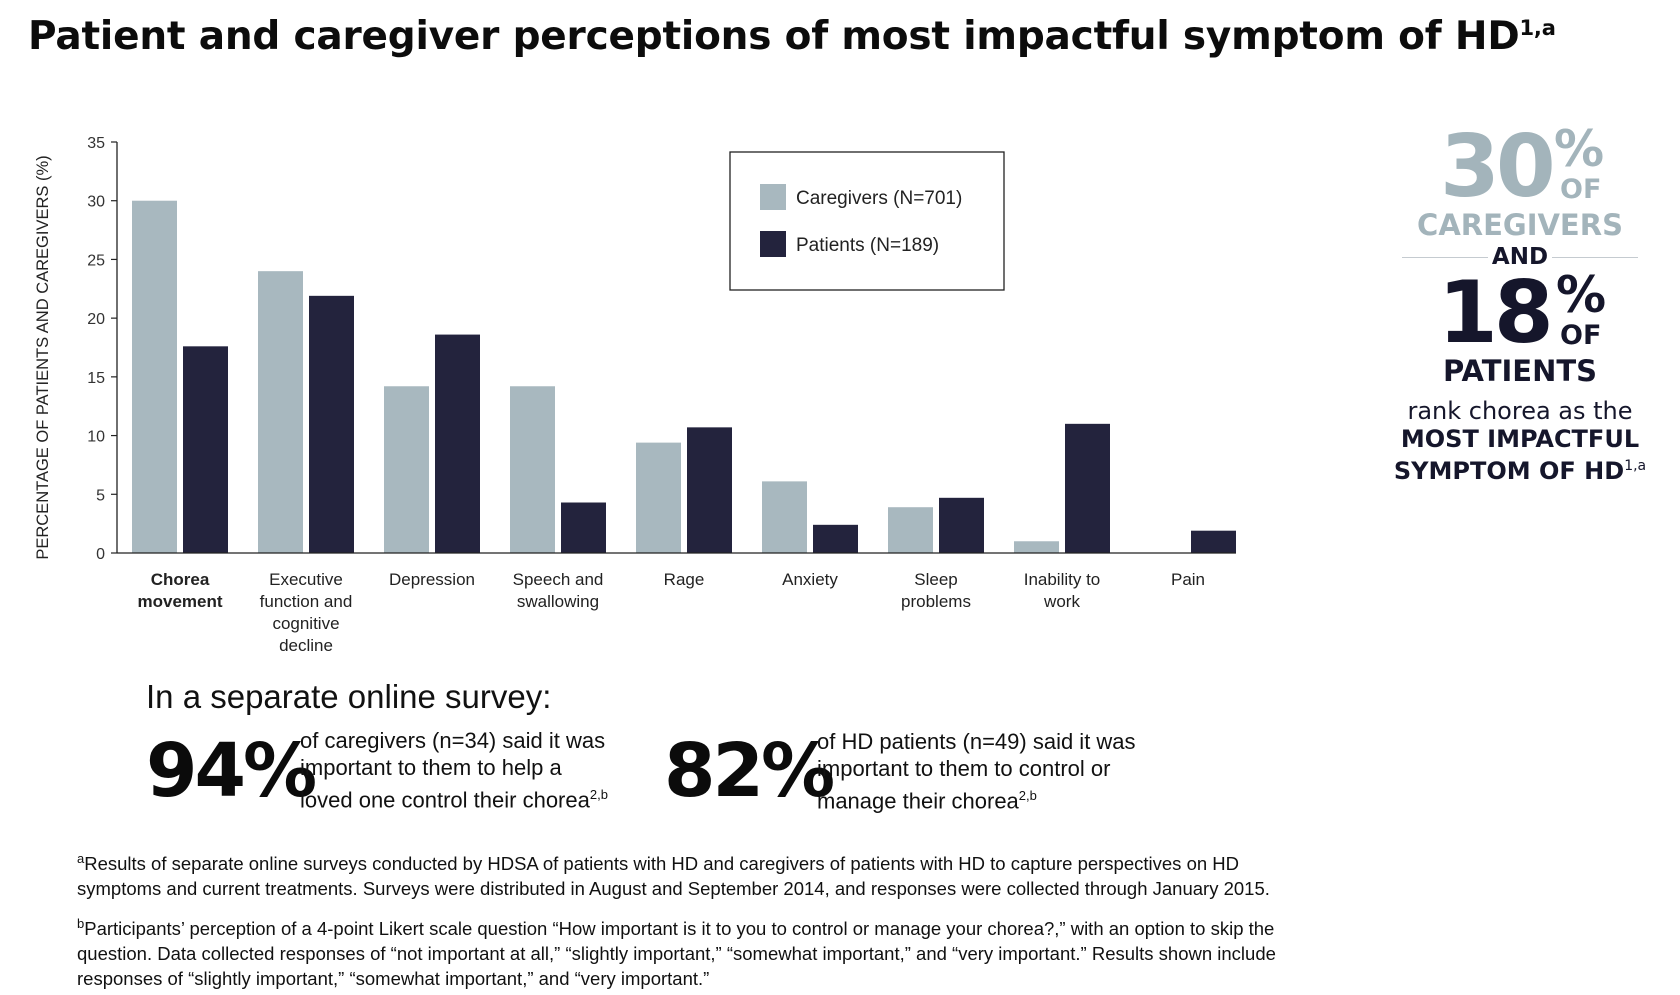 The width and height of the screenshot is (1680, 995). What do you see at coordinates (1579, 149) in the screenshot?
I see `caregivers-percent-sign: %` at bounding box center [1579, 149].